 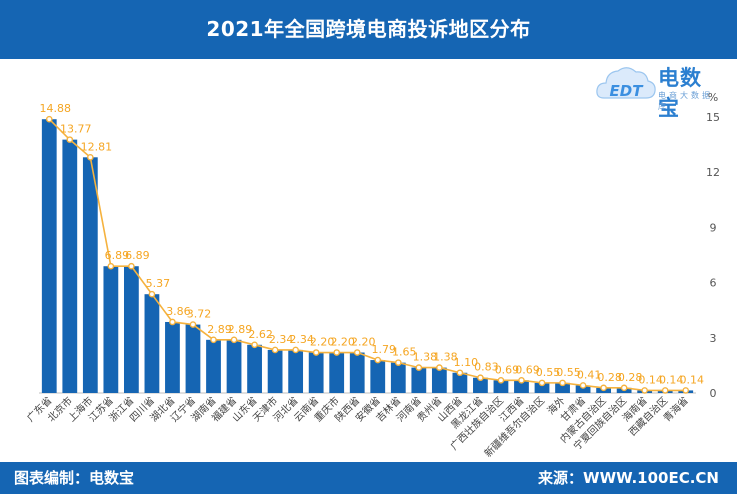 I want to click on data-label: 1.65, so click(x=404, y=352).